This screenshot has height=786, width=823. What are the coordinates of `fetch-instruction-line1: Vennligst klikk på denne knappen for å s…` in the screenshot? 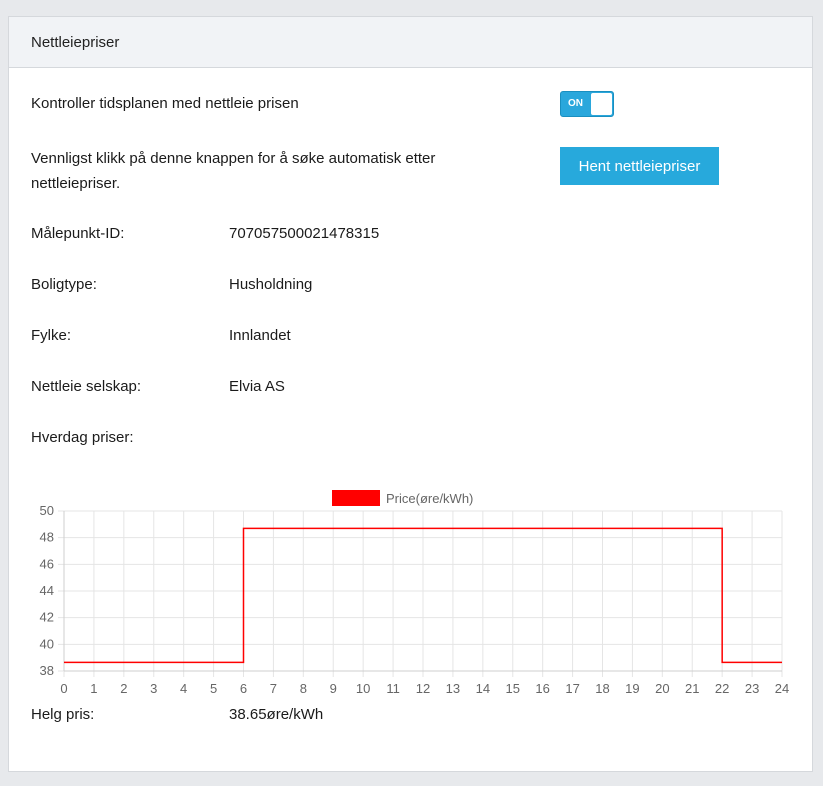 It's located at (233, 158).